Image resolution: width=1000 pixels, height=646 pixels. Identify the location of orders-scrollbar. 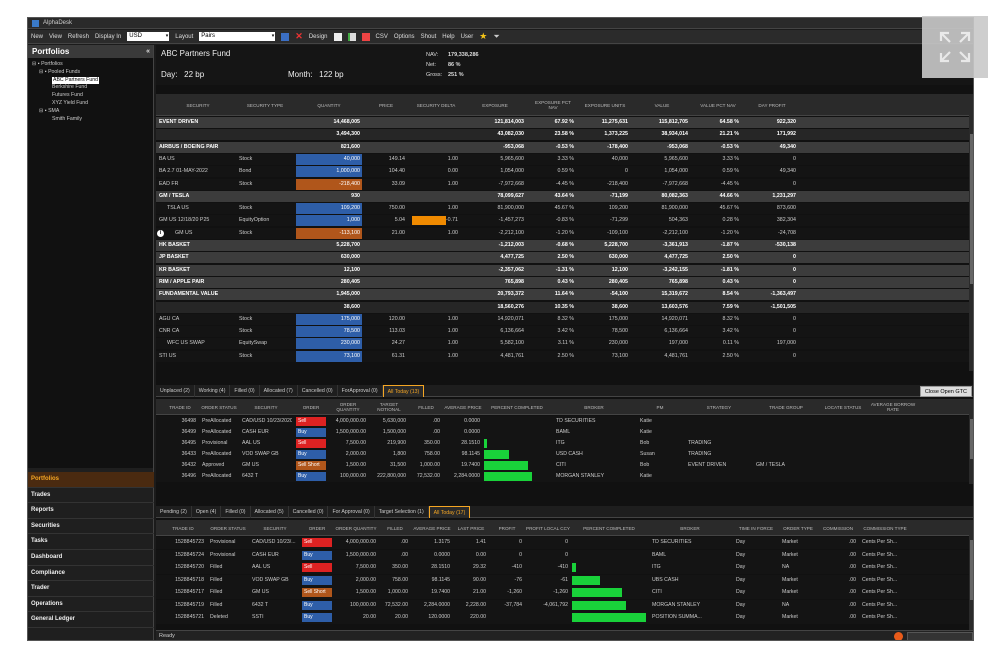
(971, 441).